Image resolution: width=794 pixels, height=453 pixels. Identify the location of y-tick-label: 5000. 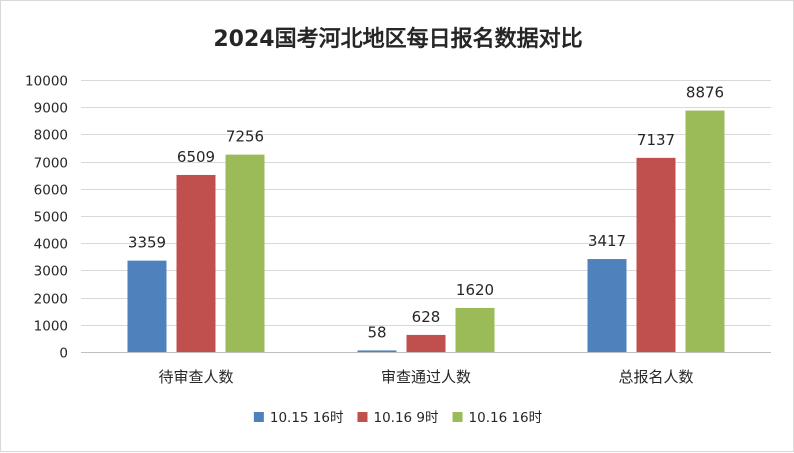
(51, 218).